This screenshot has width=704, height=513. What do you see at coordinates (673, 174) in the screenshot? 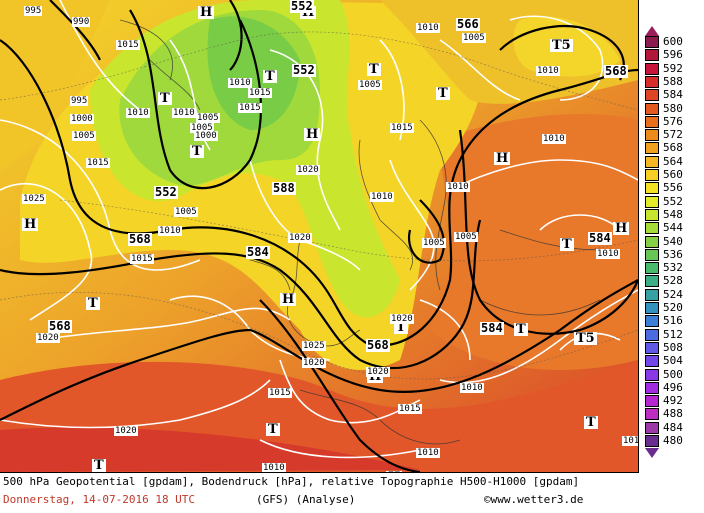
I see `legend-value: 560` at bounding box center [673, 174].